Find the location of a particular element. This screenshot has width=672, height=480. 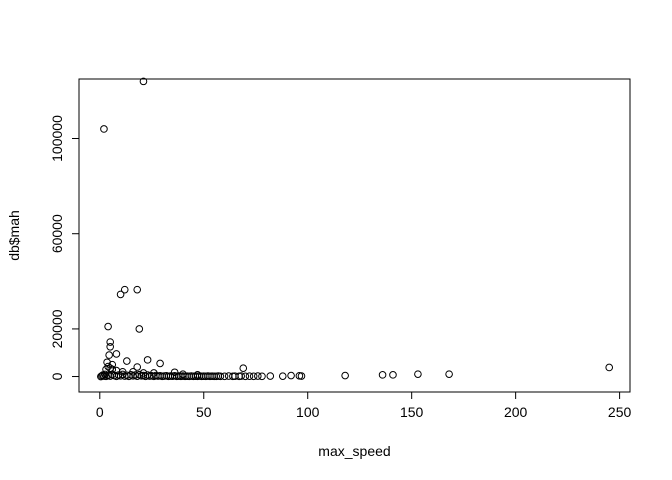

y-axis: 0 20000 60000 100000 is located at coordinates (64, 247).